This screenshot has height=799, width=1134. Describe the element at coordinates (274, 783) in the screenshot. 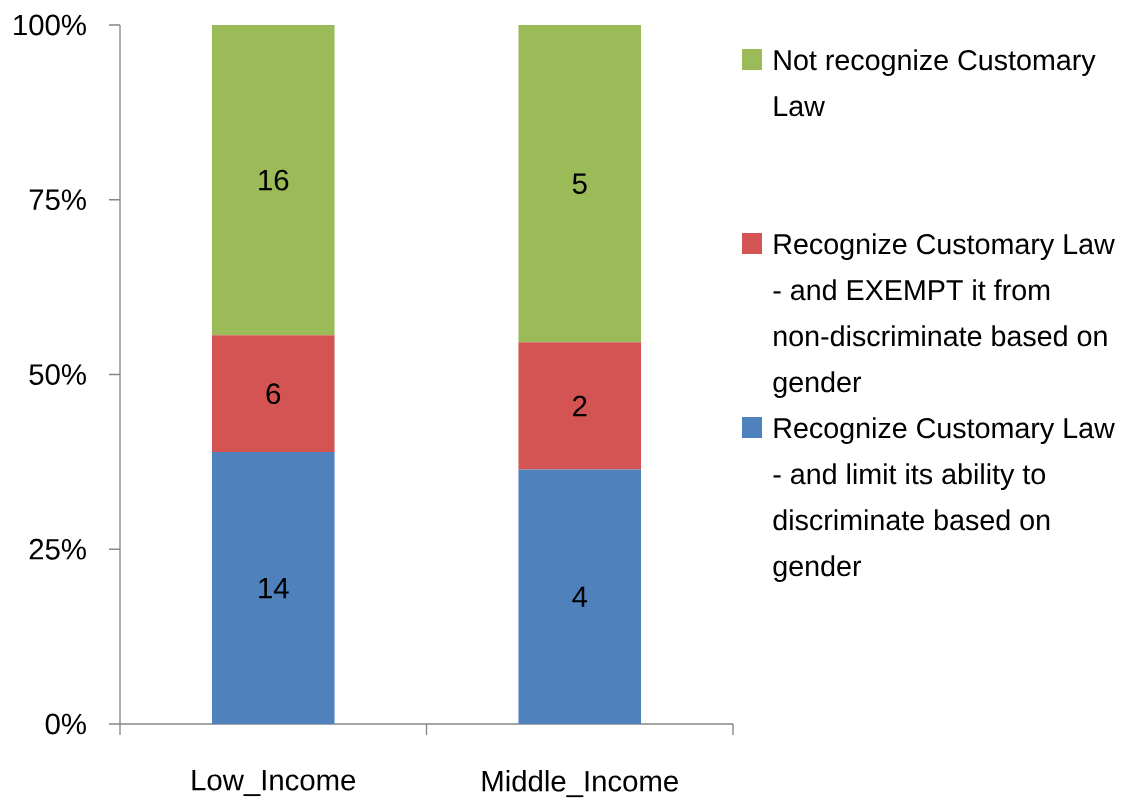

I see `x-tick-label: Low_Income` at that location.